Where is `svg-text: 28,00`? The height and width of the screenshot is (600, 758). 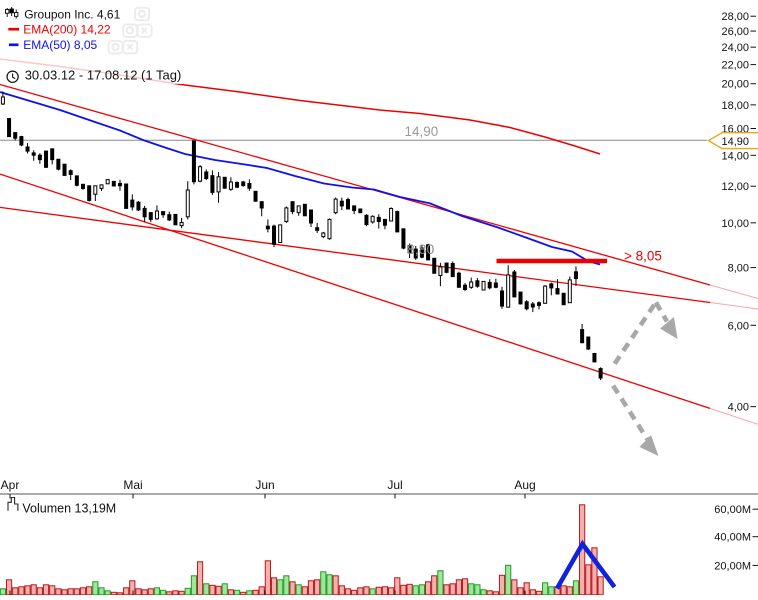
svg-text: 28,00 is located at coordinates (735, 17).